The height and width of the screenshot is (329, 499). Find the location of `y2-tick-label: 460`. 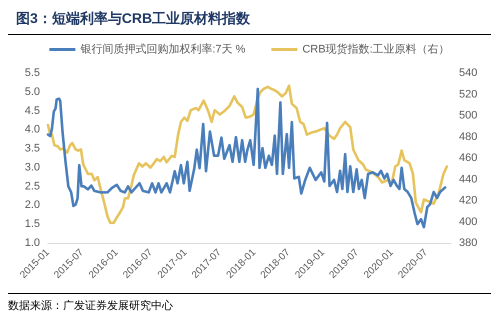

y2-tick-label: 460 is located at coordinates (468, 158).